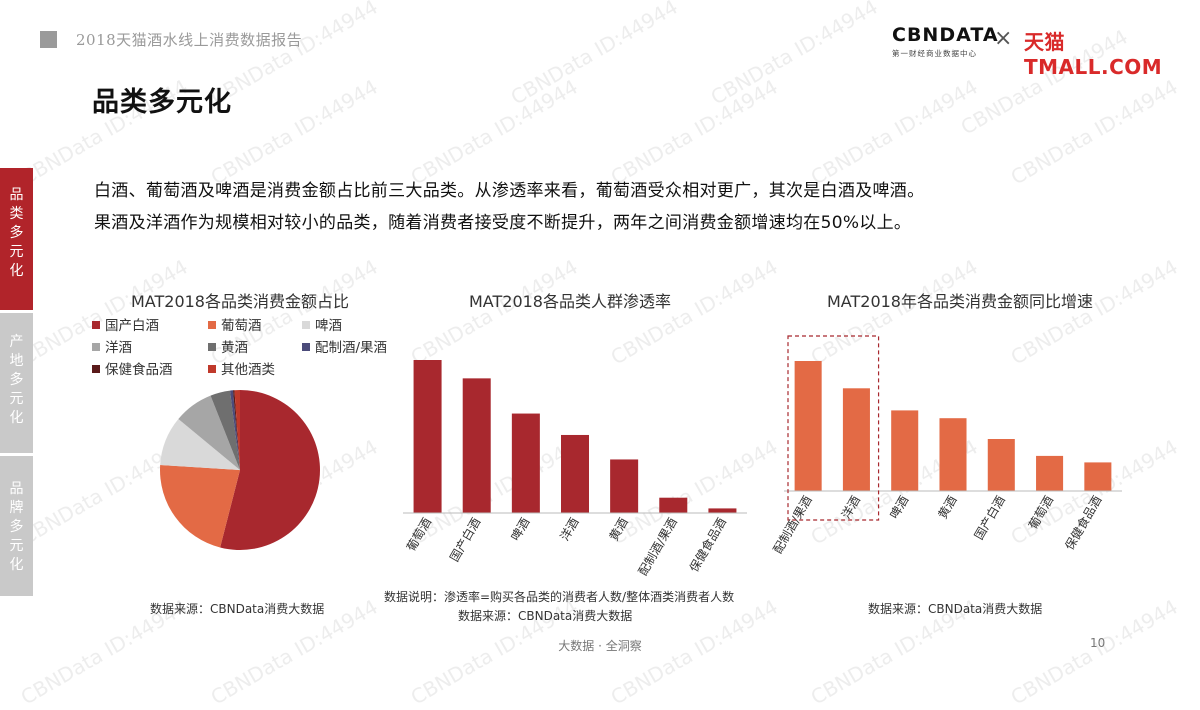 The width and height of the screenshot is (1200, 710). What do you see at coordinates (237, 609) in the screenshot?
I see `pie-source: 数据来源：CBNData消费大数据` at bounding box center [237, 609].